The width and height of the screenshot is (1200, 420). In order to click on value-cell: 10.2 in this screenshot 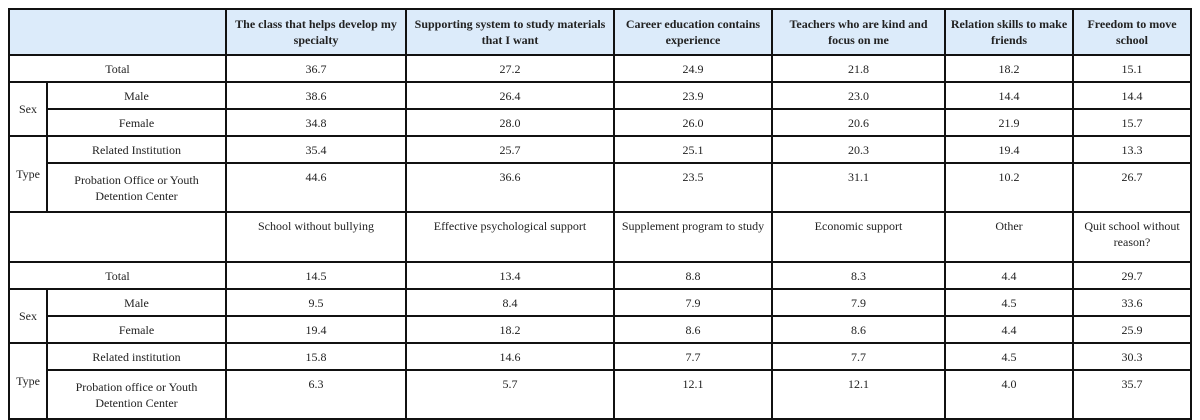, I will do `click(1009, 187)`.